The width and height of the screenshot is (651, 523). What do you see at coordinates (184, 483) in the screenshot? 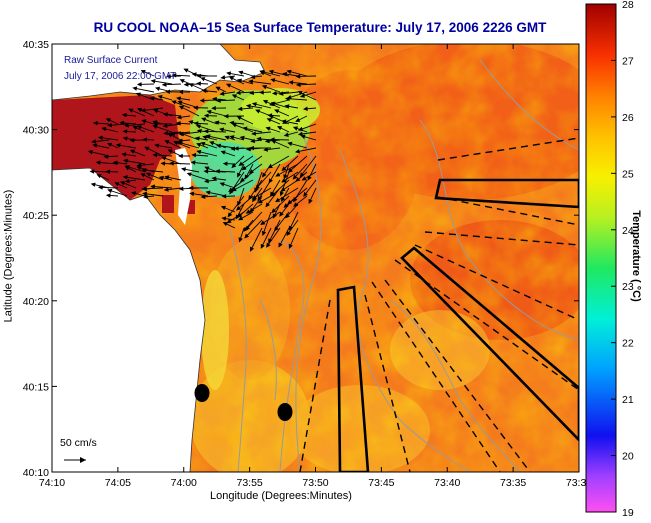
I see `x-tick-label: 74:00` at bounding box center [184, 483].